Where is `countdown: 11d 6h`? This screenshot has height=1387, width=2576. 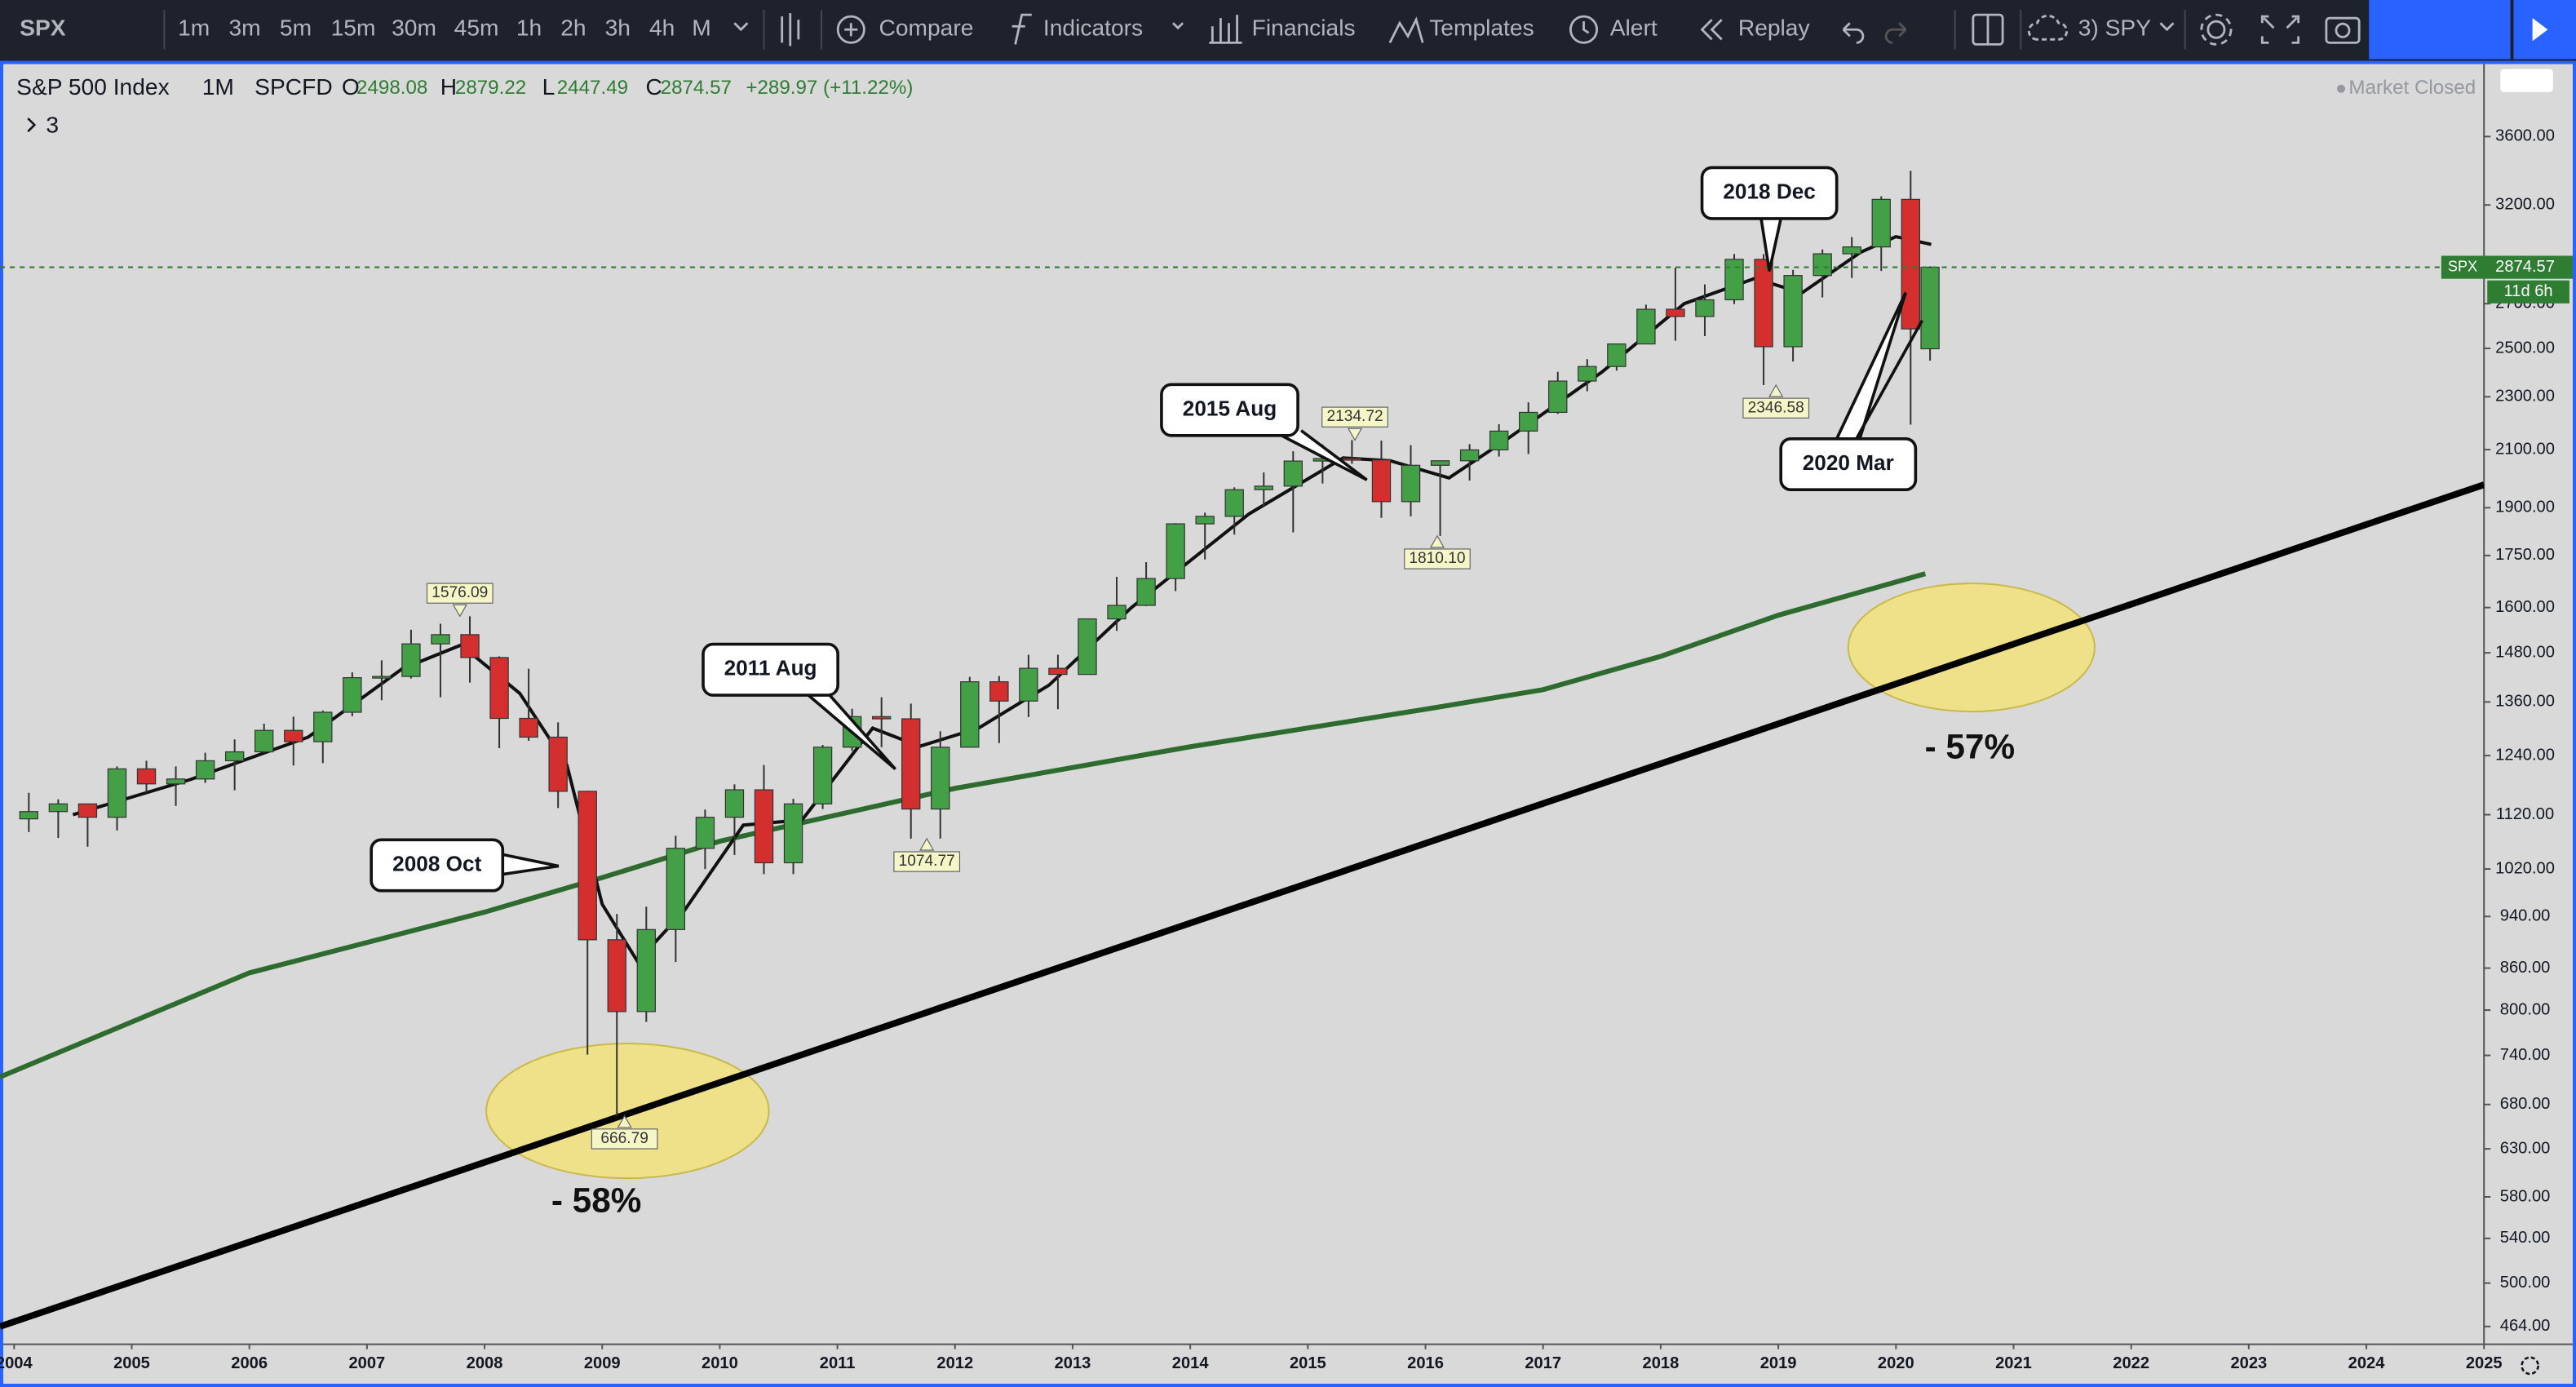 countdown: 11d 6h is located at coordinates (2528, 291).